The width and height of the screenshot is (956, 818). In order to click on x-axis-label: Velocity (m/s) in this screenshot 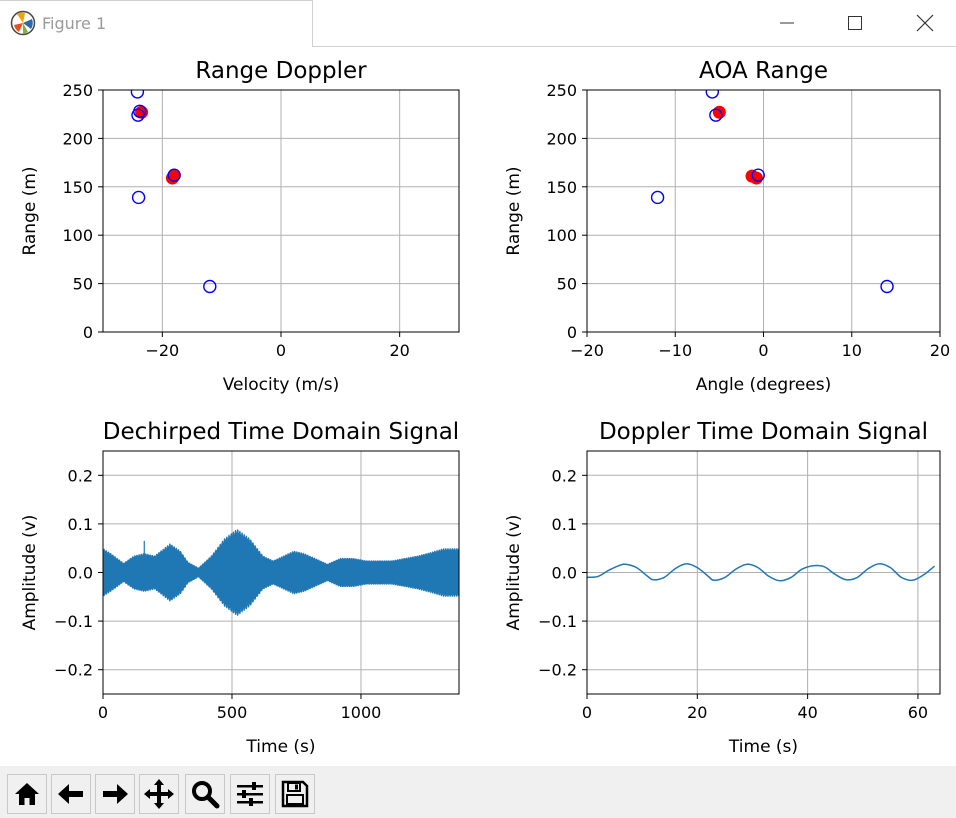, I will do `click(281, 385)`.